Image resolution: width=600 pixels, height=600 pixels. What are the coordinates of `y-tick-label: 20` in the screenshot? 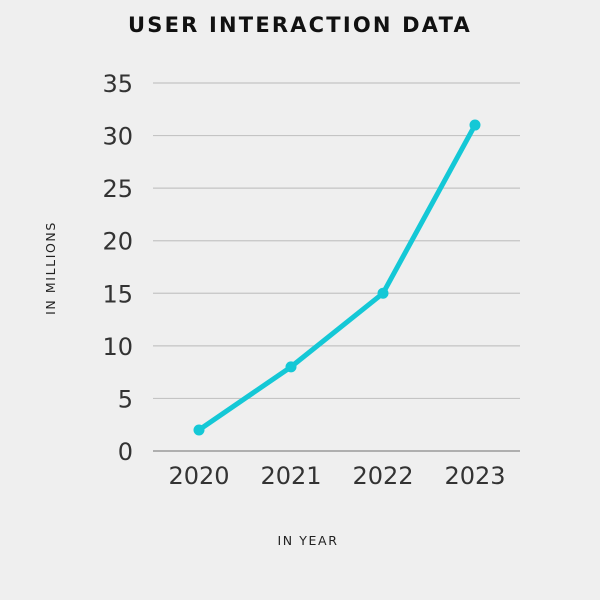 It's located at (117, 242).